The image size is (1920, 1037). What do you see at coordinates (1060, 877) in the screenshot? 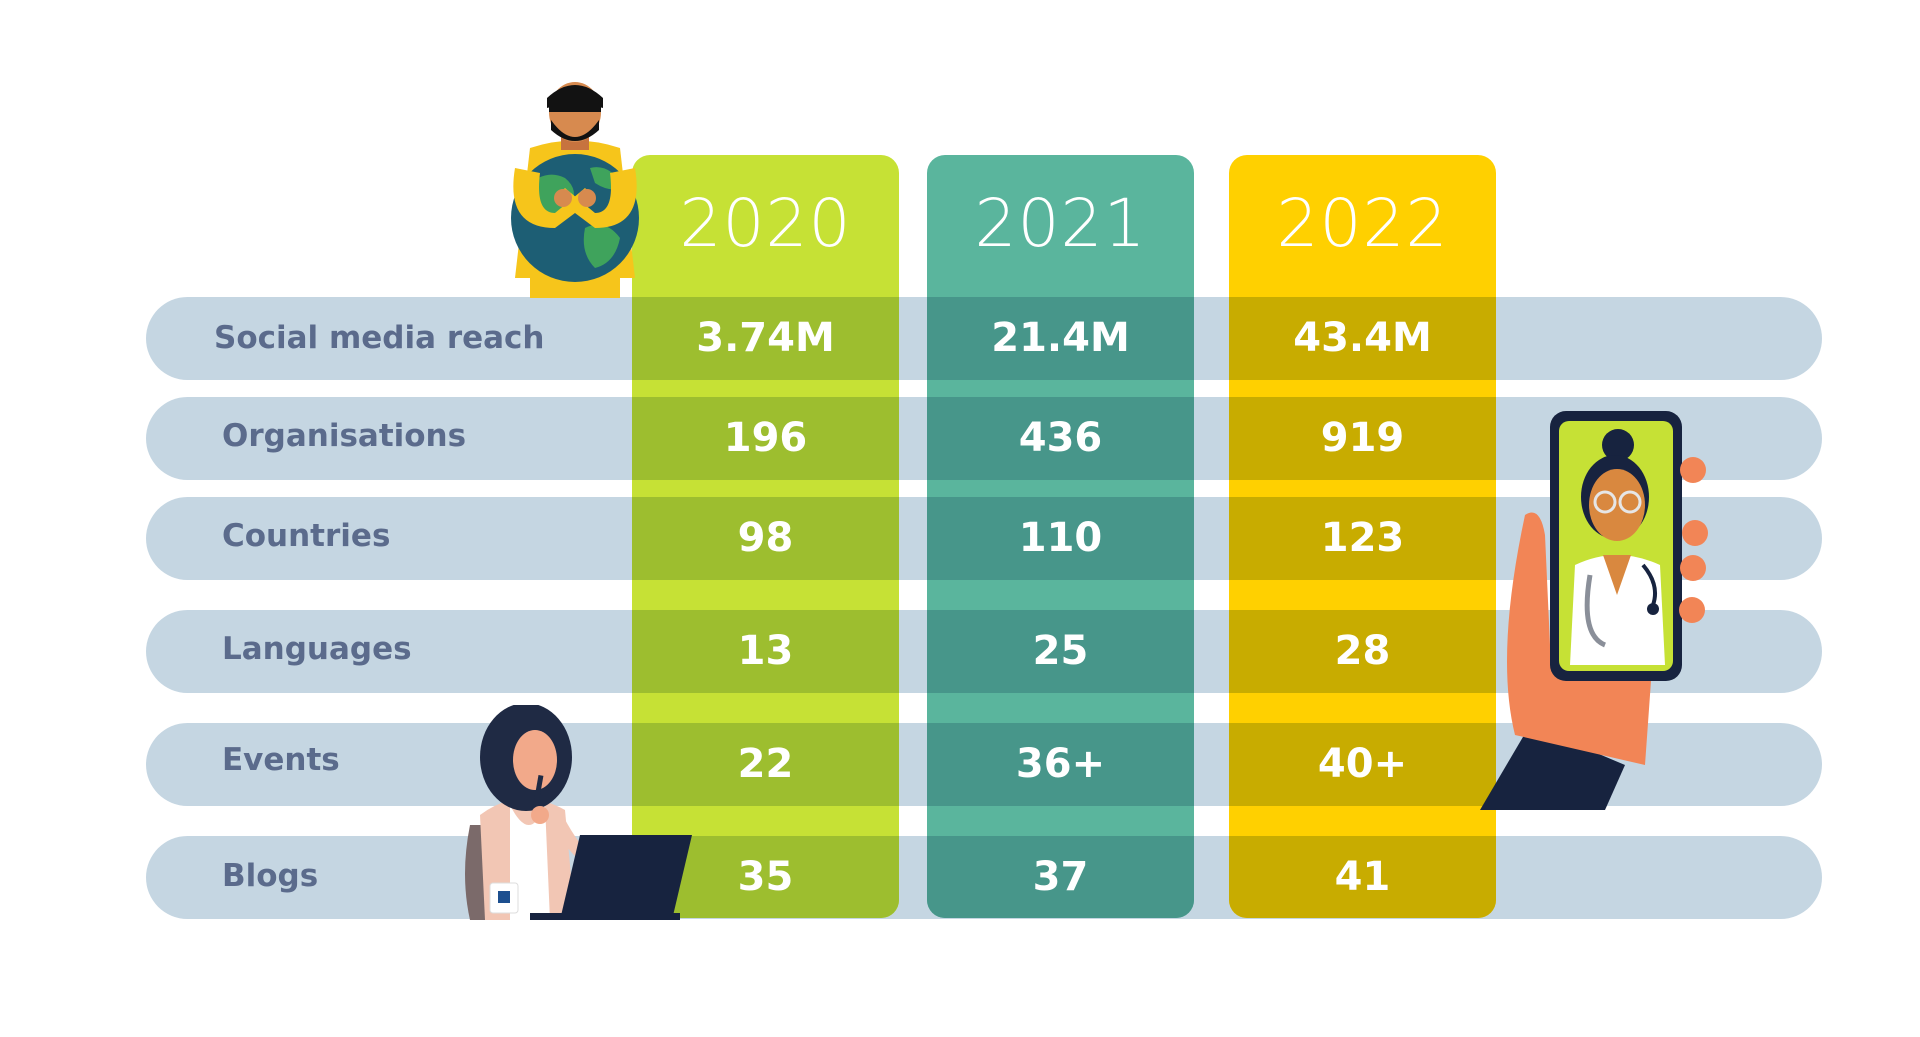
I see `value-cell: 37` at bounding box center [1060, 877].